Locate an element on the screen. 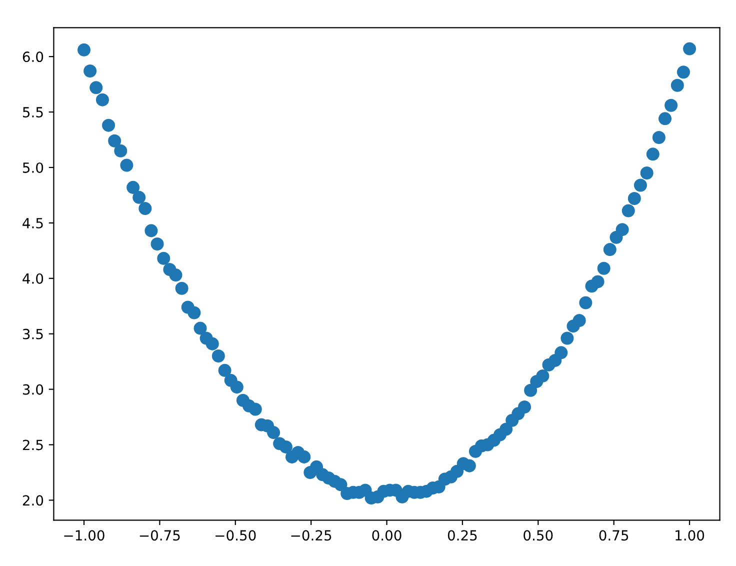  y-tick-label: 2.0 is located at coordinates (33, 500).